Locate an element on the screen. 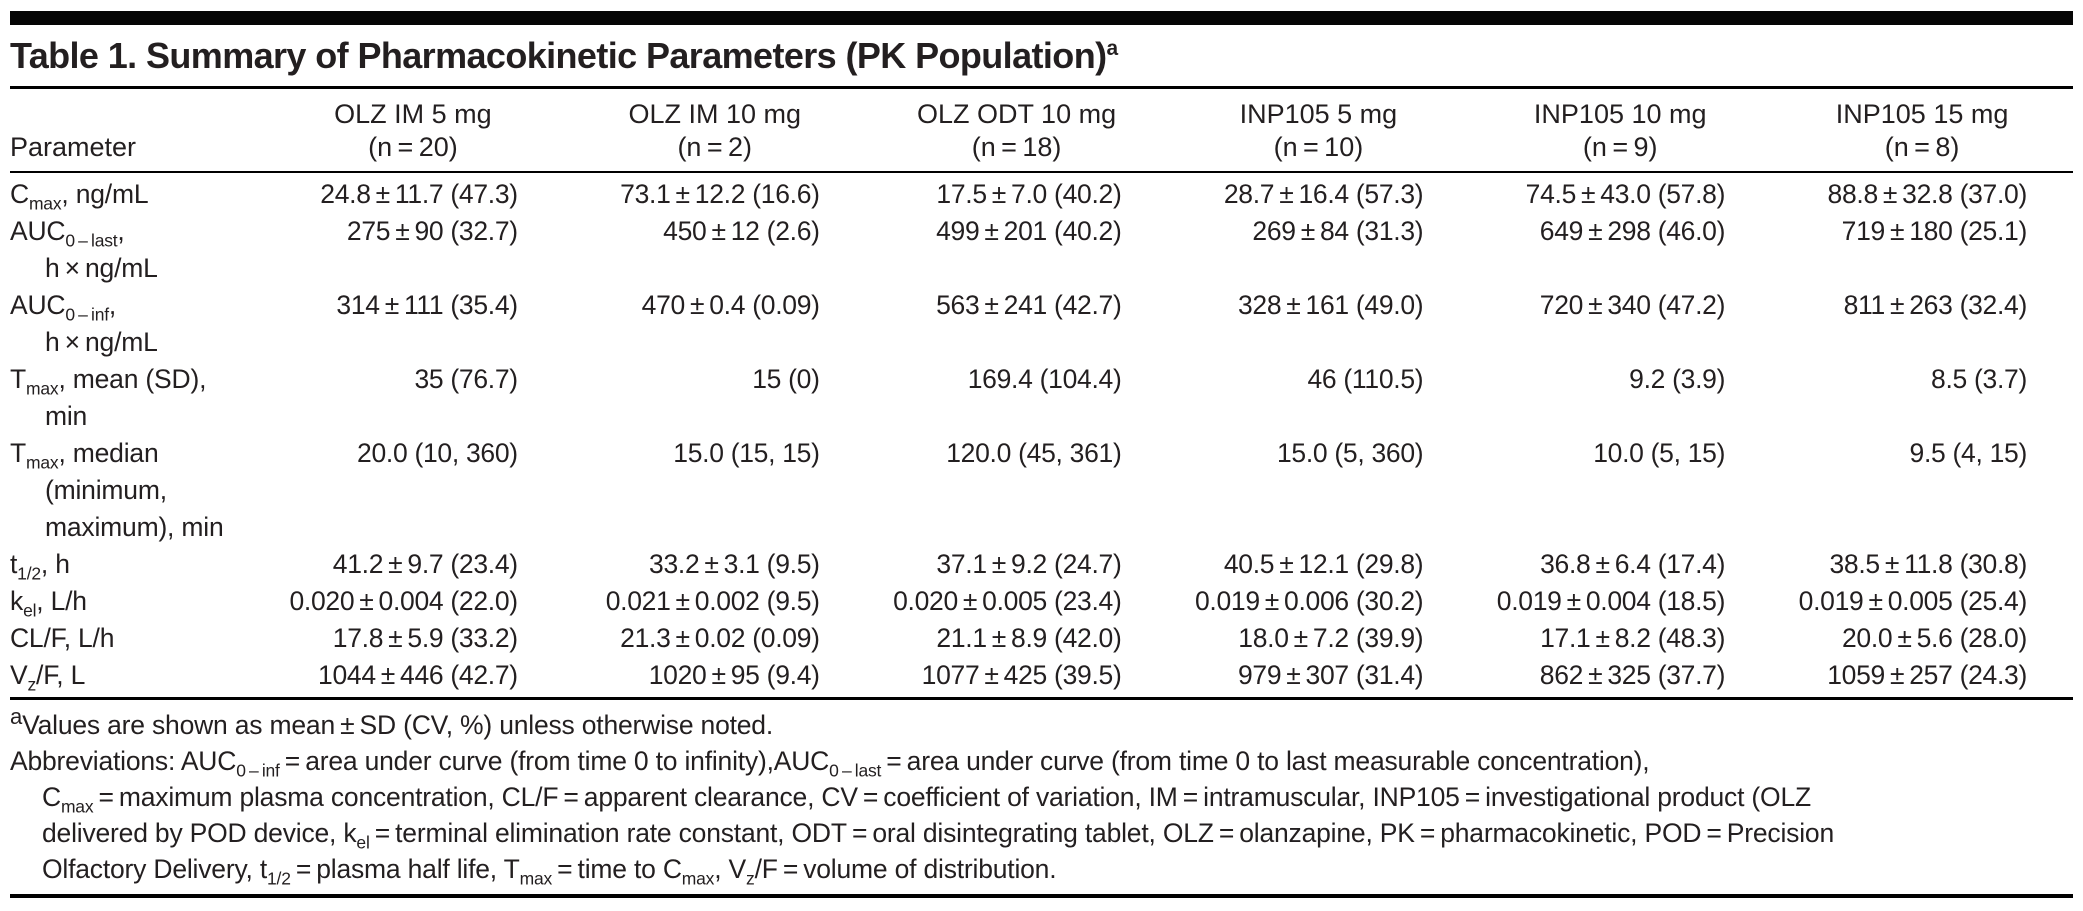  value-cell: 17.1 ± 8.2 (48.3) is located at coordinates (1633, 638).